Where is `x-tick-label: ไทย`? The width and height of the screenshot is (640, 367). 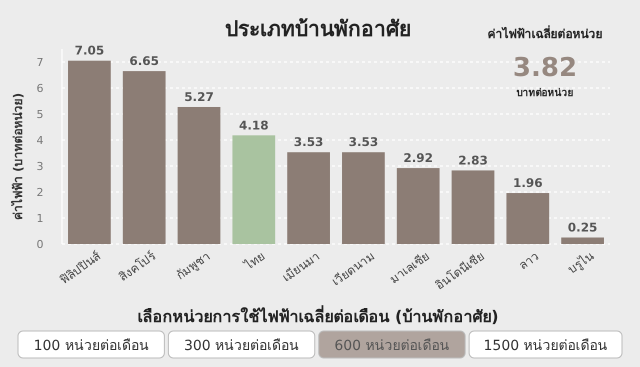
x-tick-label: ไทย is located at coordinates (254, 261).